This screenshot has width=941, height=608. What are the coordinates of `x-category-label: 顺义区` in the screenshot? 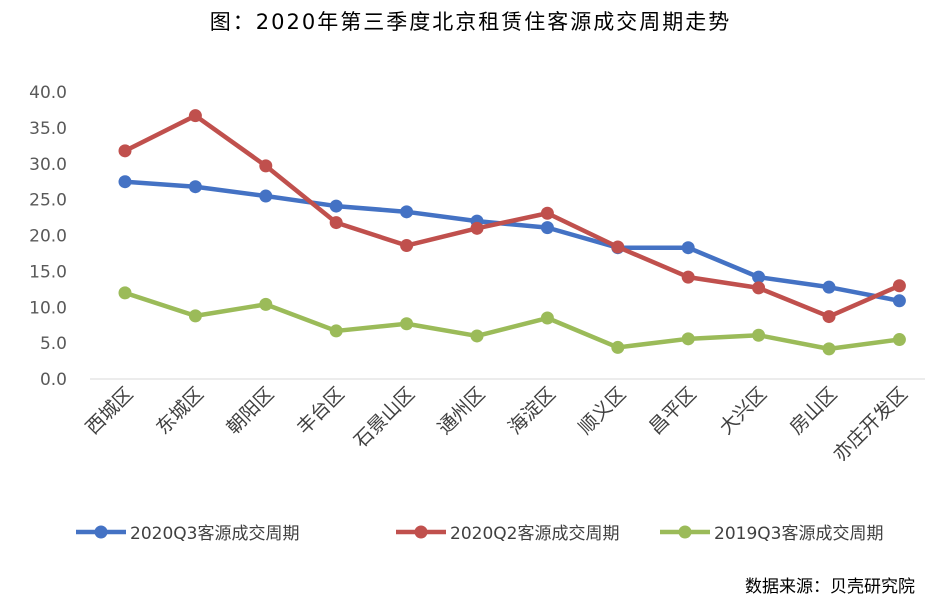 It's located at (602, 411).